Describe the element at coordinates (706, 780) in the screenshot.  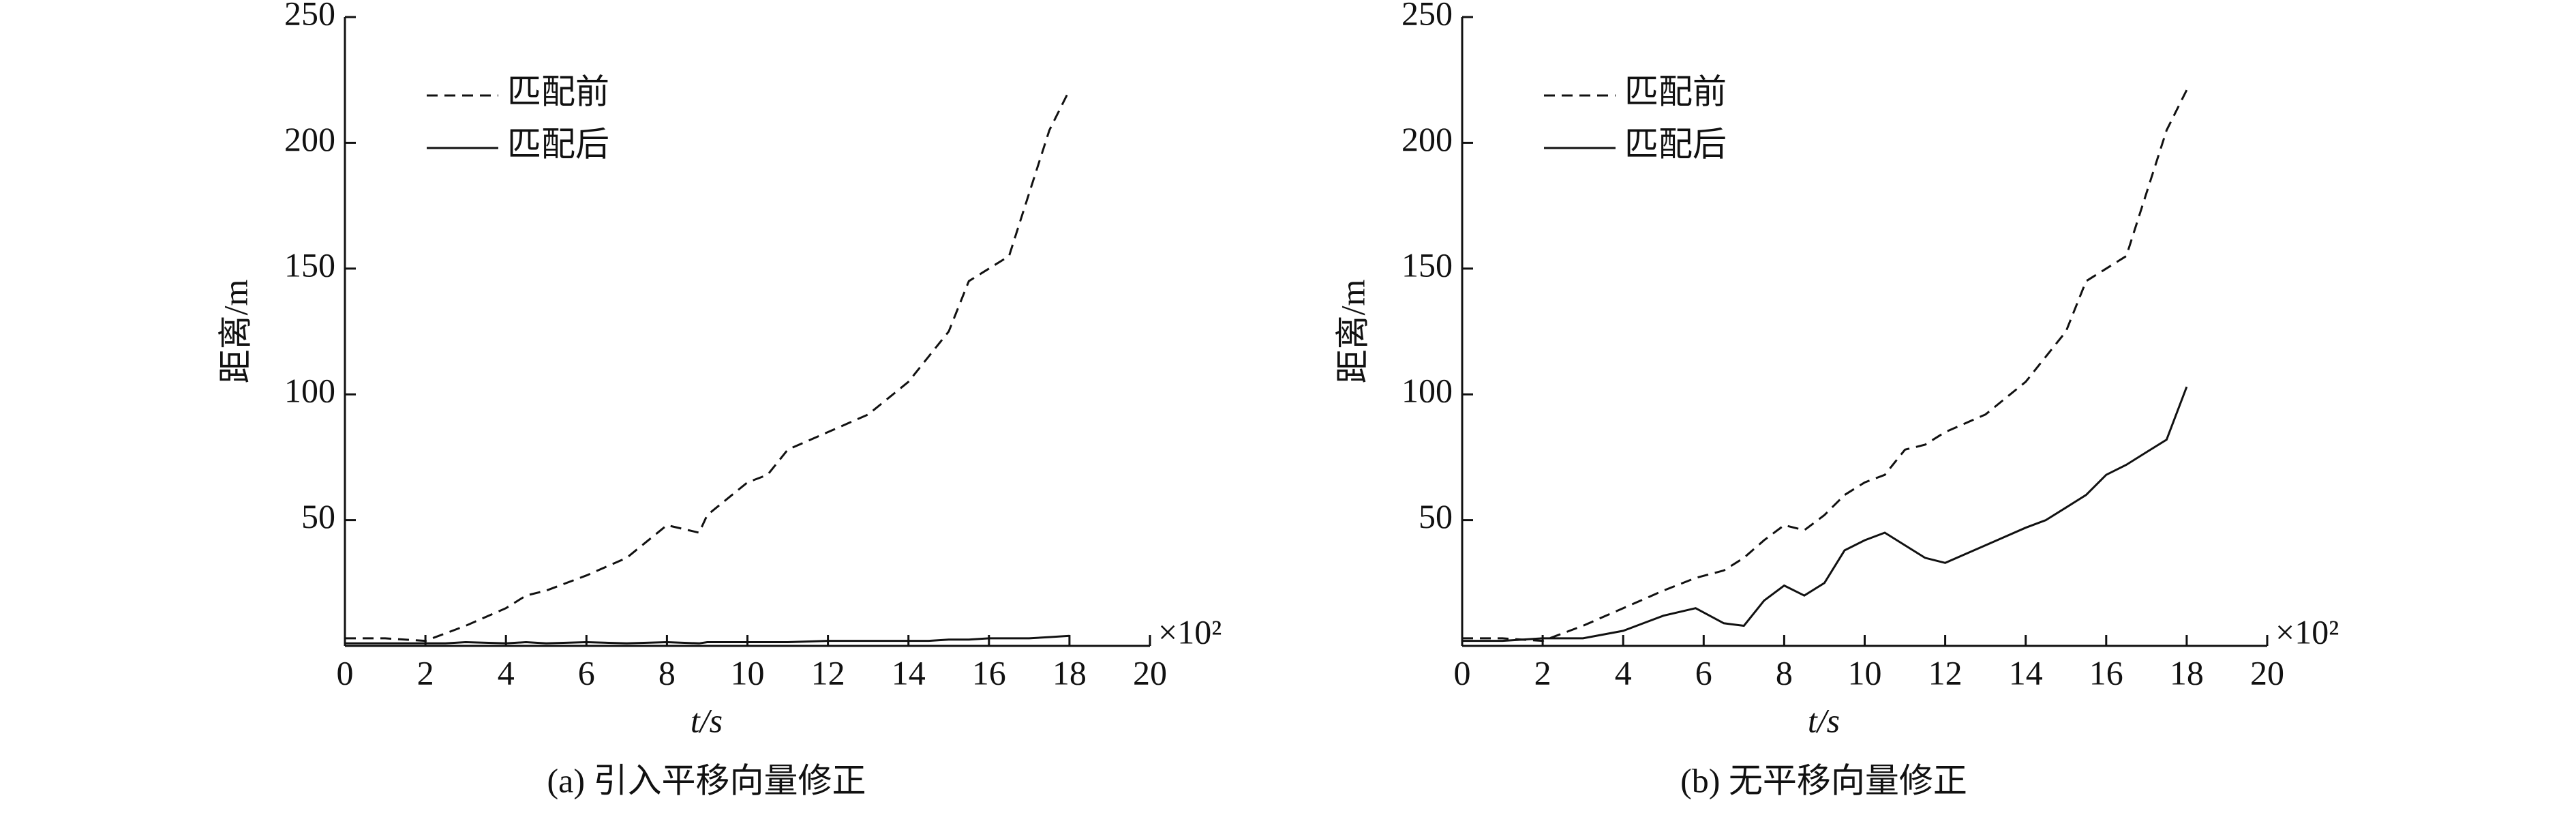
I see `caption: (a) 引入平移向量修正` at that location.